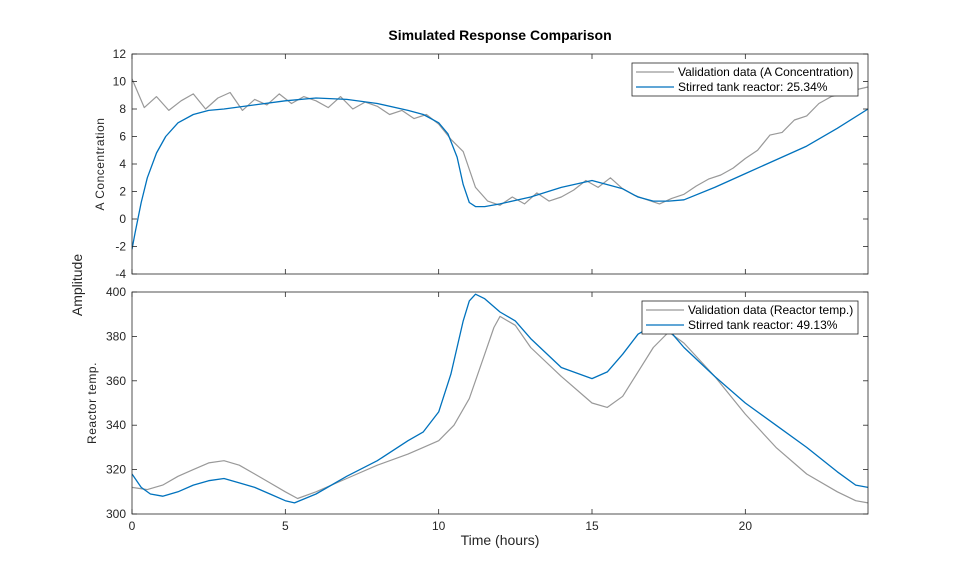  I want to click on legend-entry: Stirred tank reactor: 49.13%, so click(763, 325).